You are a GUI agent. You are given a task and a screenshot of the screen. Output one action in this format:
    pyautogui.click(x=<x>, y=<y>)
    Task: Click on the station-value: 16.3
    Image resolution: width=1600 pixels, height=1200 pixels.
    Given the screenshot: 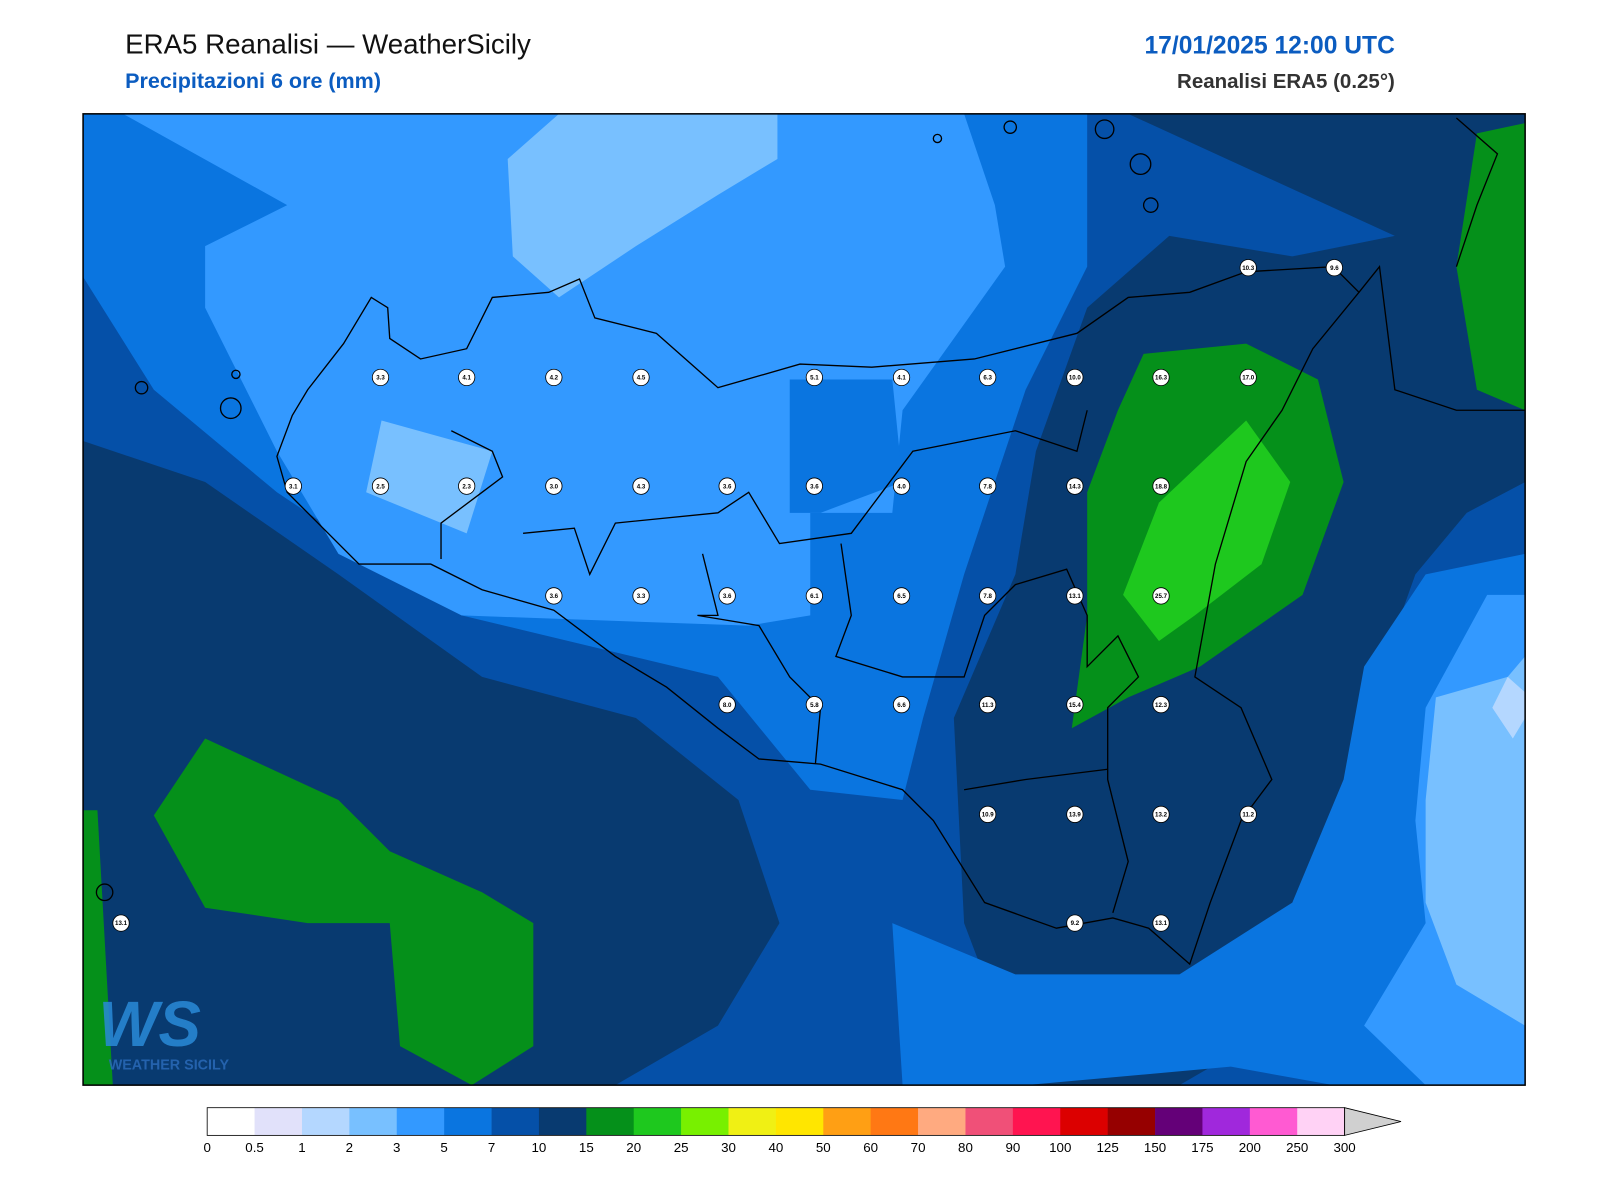 What is the action you would take?
    pyautogui.click(x=1161, y=378)
    